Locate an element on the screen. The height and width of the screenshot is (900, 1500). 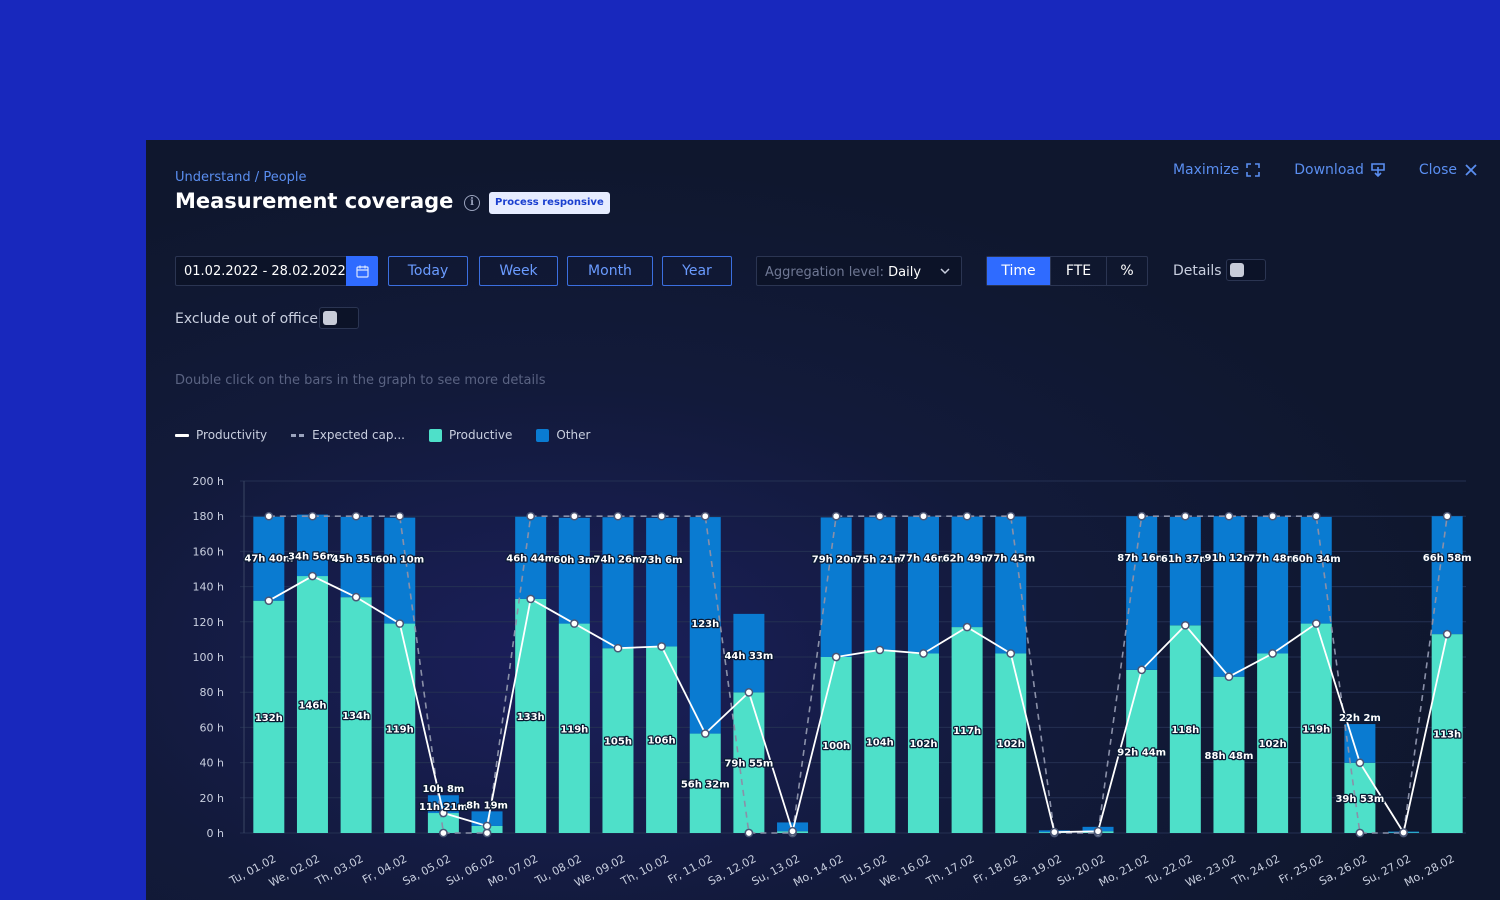
legend-other: Other is located at coordinates (563, 435).